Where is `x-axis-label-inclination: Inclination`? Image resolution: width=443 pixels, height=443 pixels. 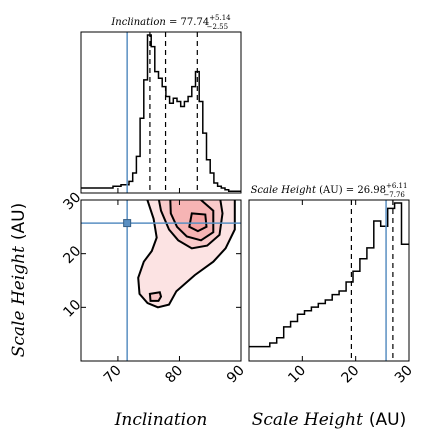
x-axis-label-inclination: Inclination is located at coordinates (161, 420).